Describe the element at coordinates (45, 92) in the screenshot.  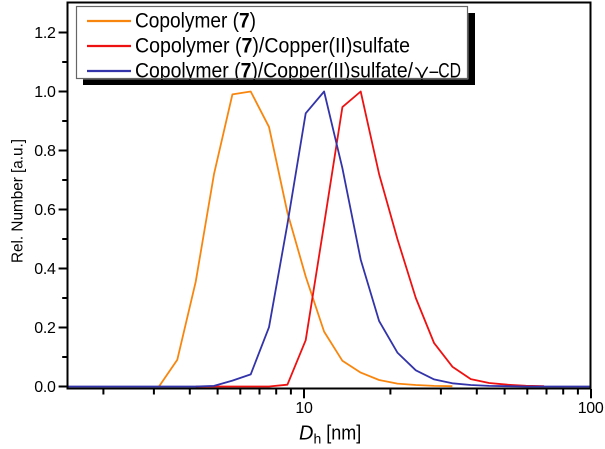
I see `svg-text: 1.0` at that location.